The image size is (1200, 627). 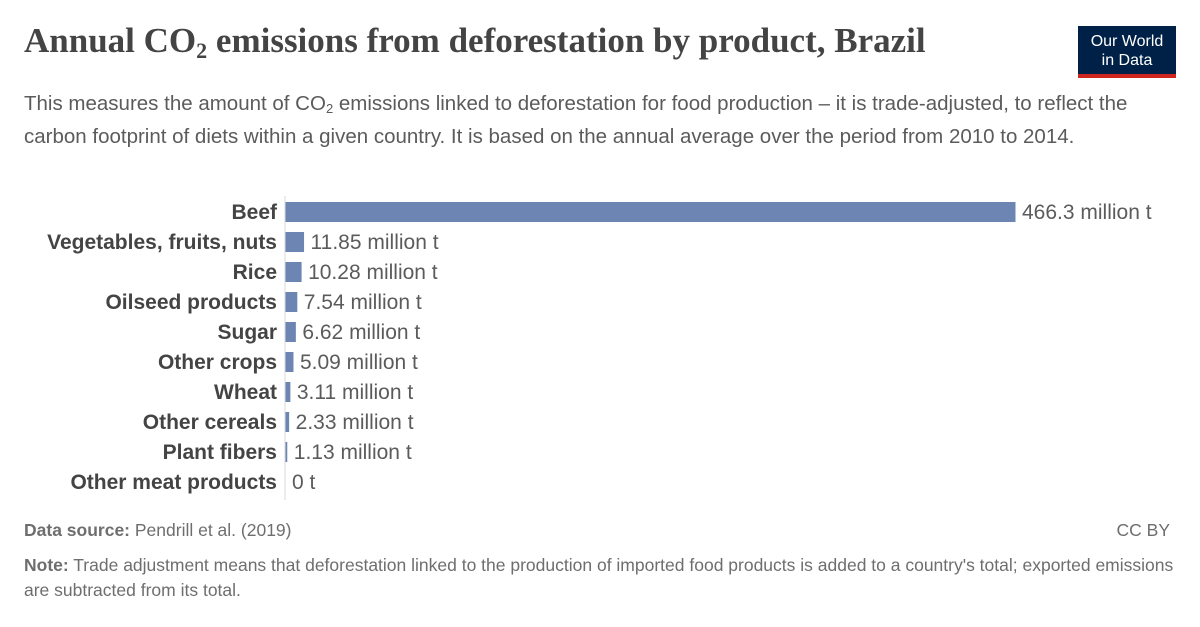 I want to click on value-label: 5.09 million t, so click(x=359, y=362).